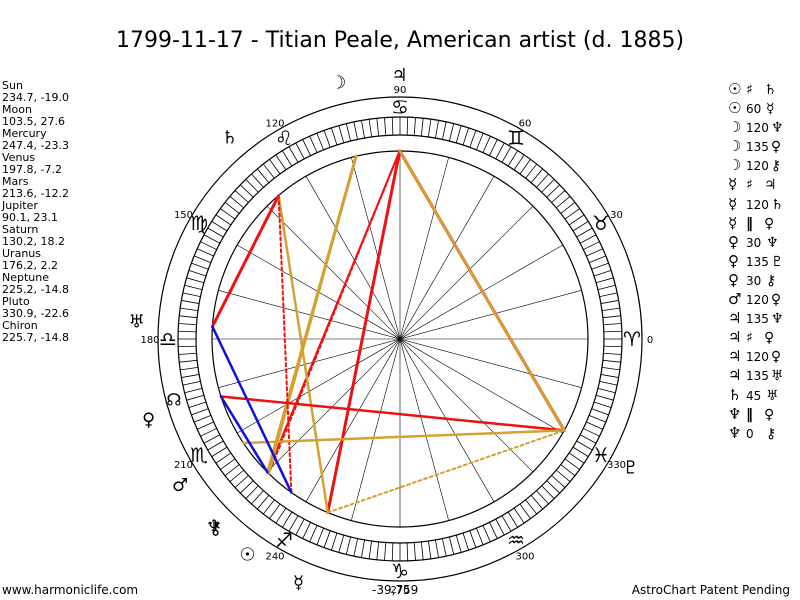  What do you see at coordinates (754, 280) in the screenshot?
I see `aspect-symbol: 30` at bounding box center [754, 280].